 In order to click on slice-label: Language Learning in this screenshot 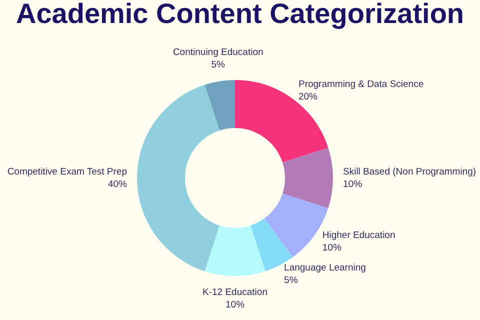, I will do `click(325, 268)`.